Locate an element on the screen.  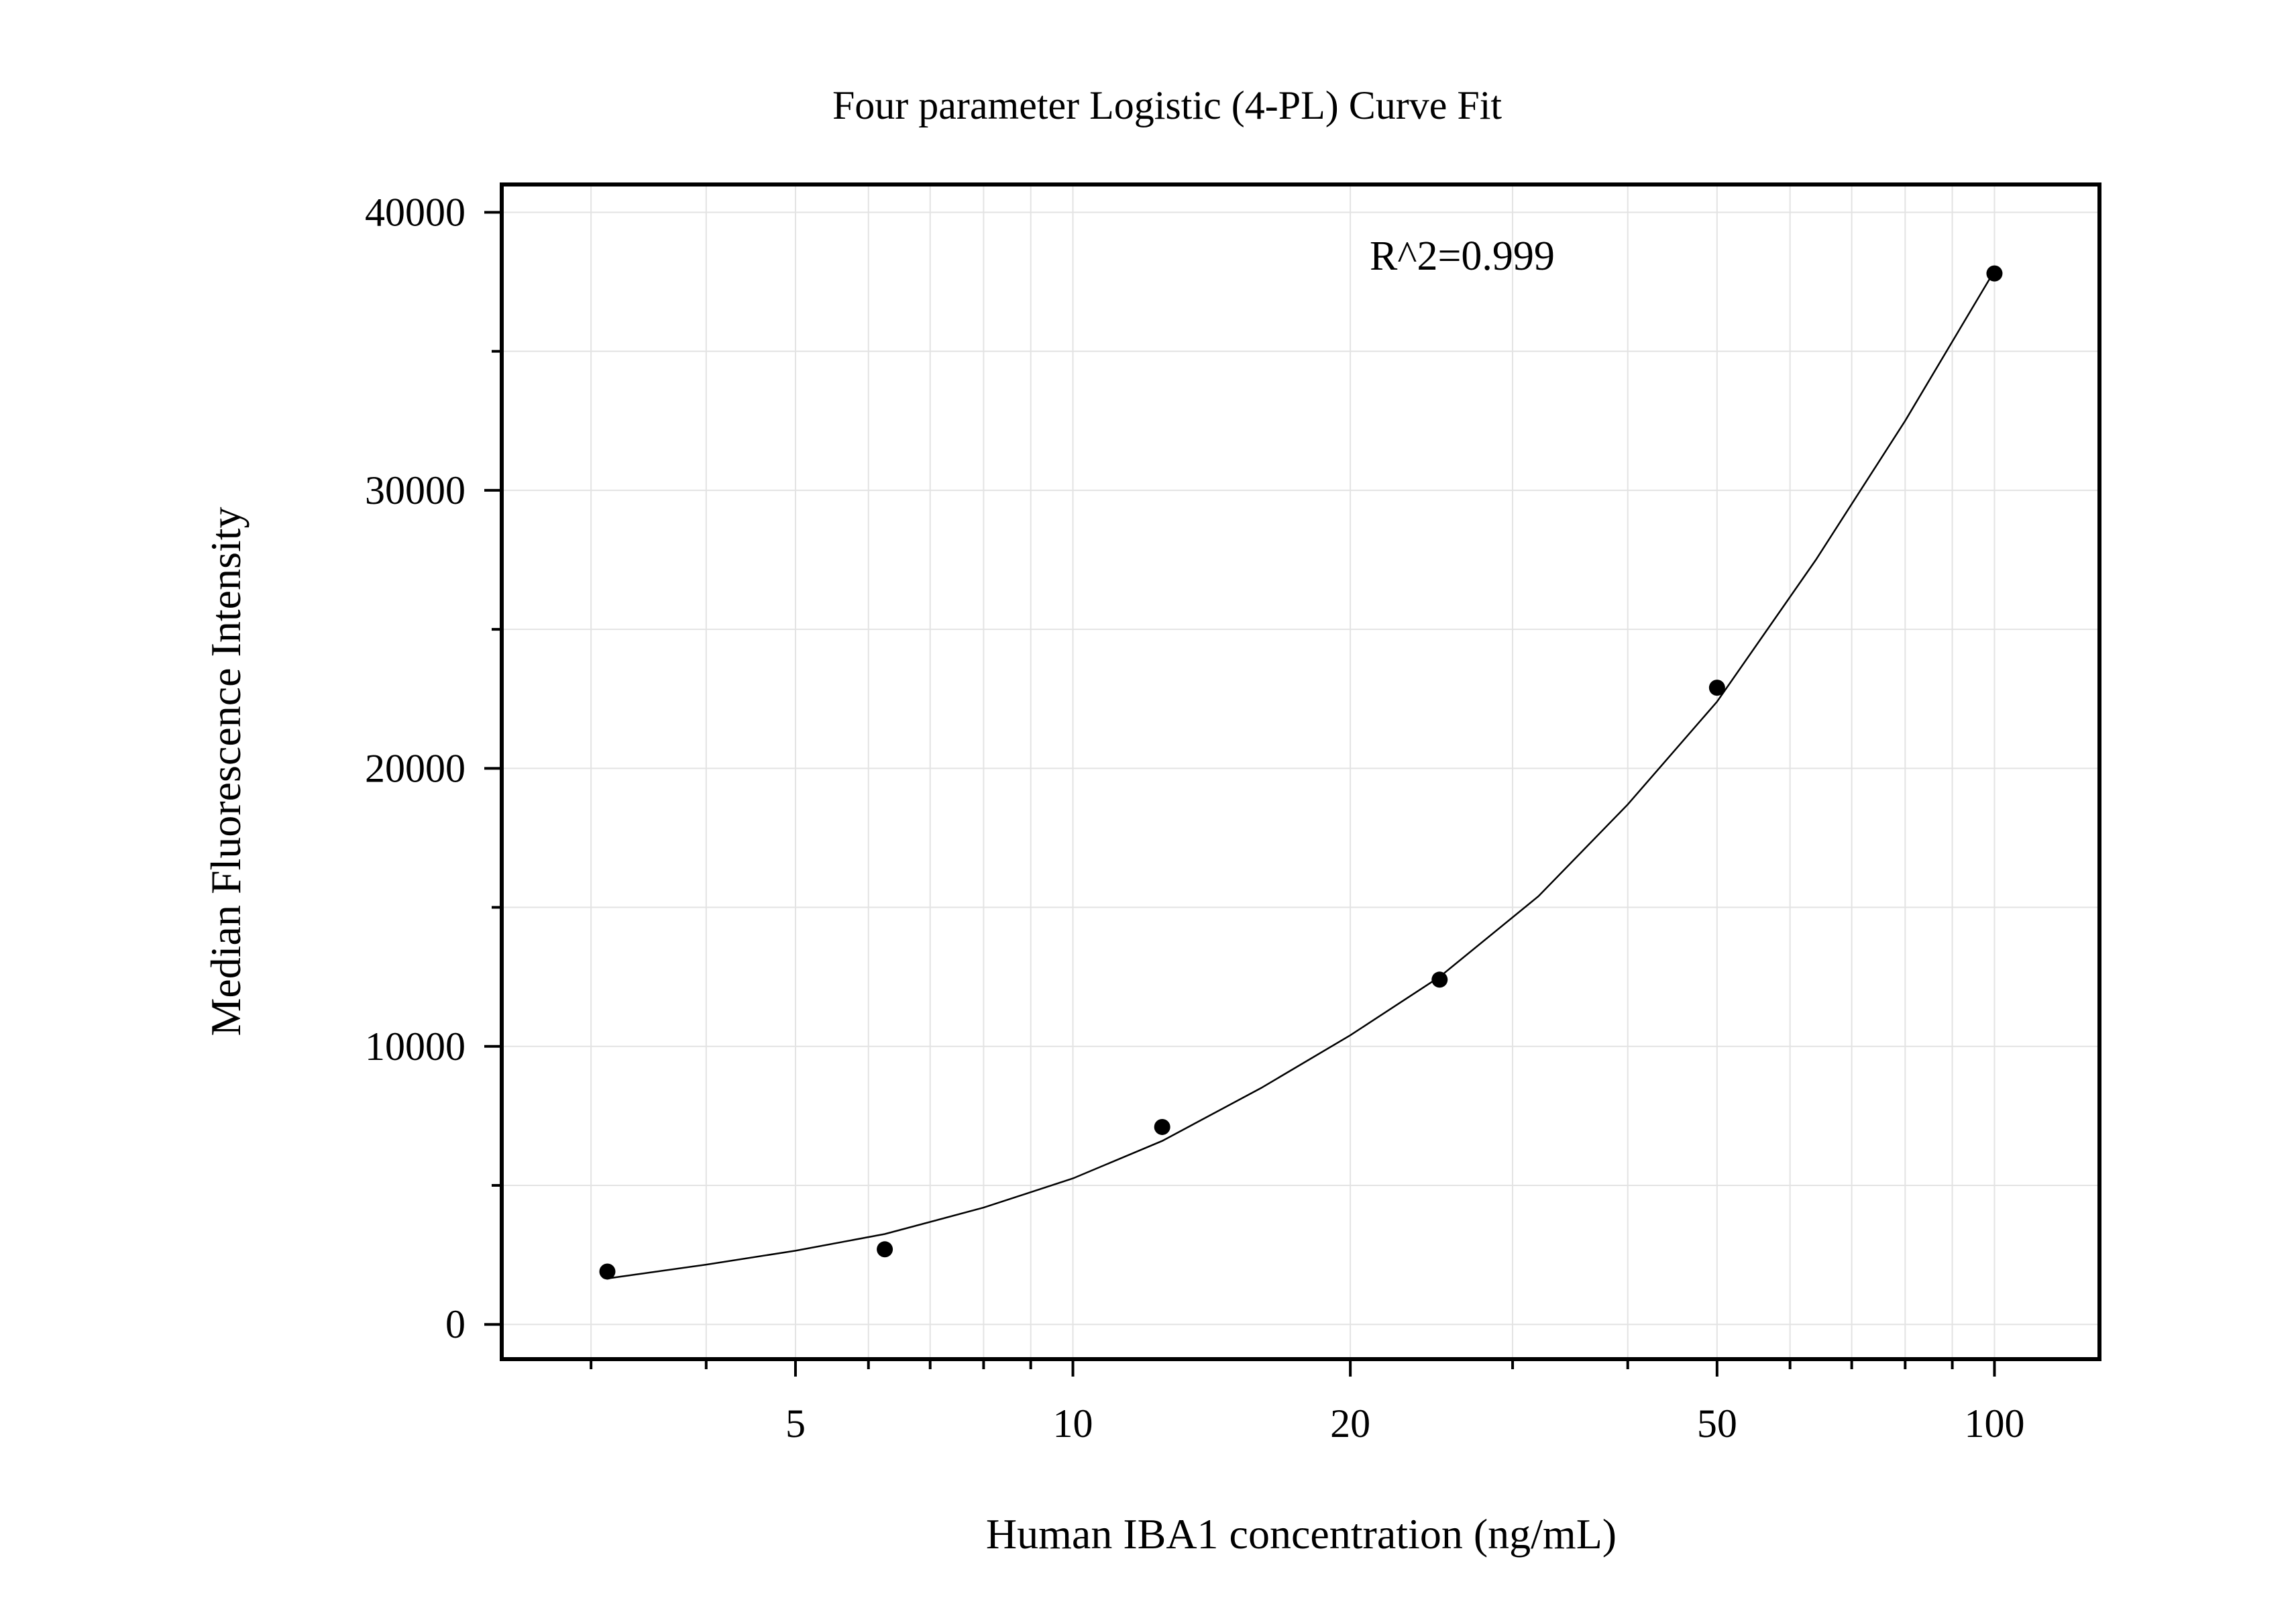
chart-title: Four parameter Logistic (4-PL) Curve Fit is located at coordinates (1167, 105).